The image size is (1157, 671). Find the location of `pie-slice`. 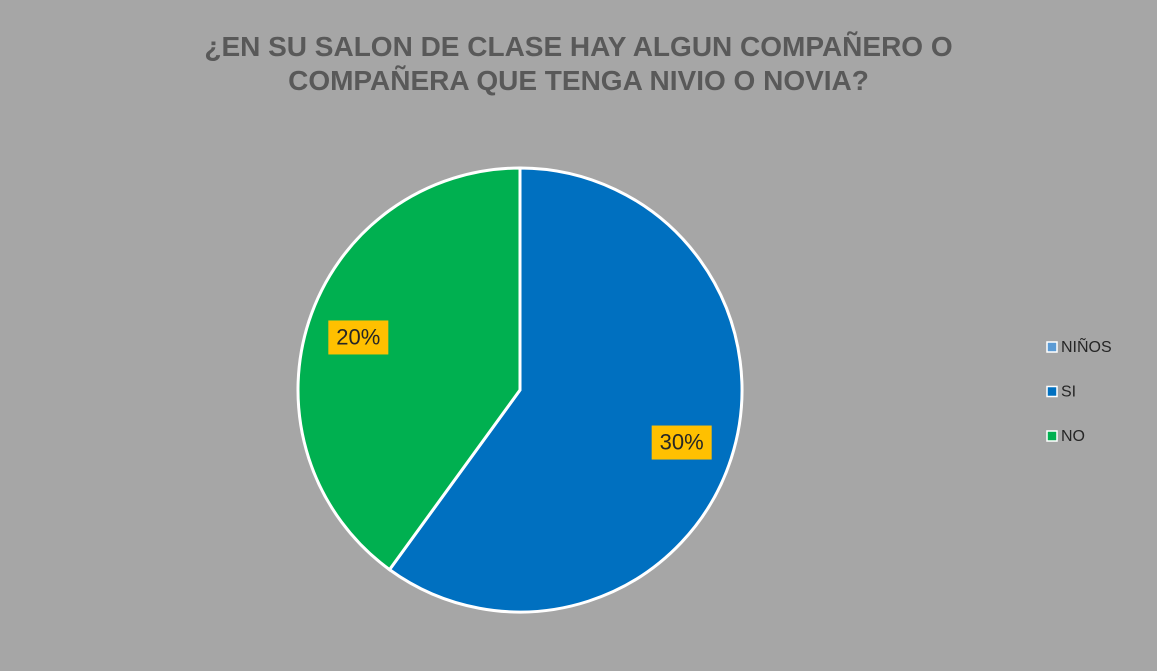

pie-slice is located at coordinates (409, 369).